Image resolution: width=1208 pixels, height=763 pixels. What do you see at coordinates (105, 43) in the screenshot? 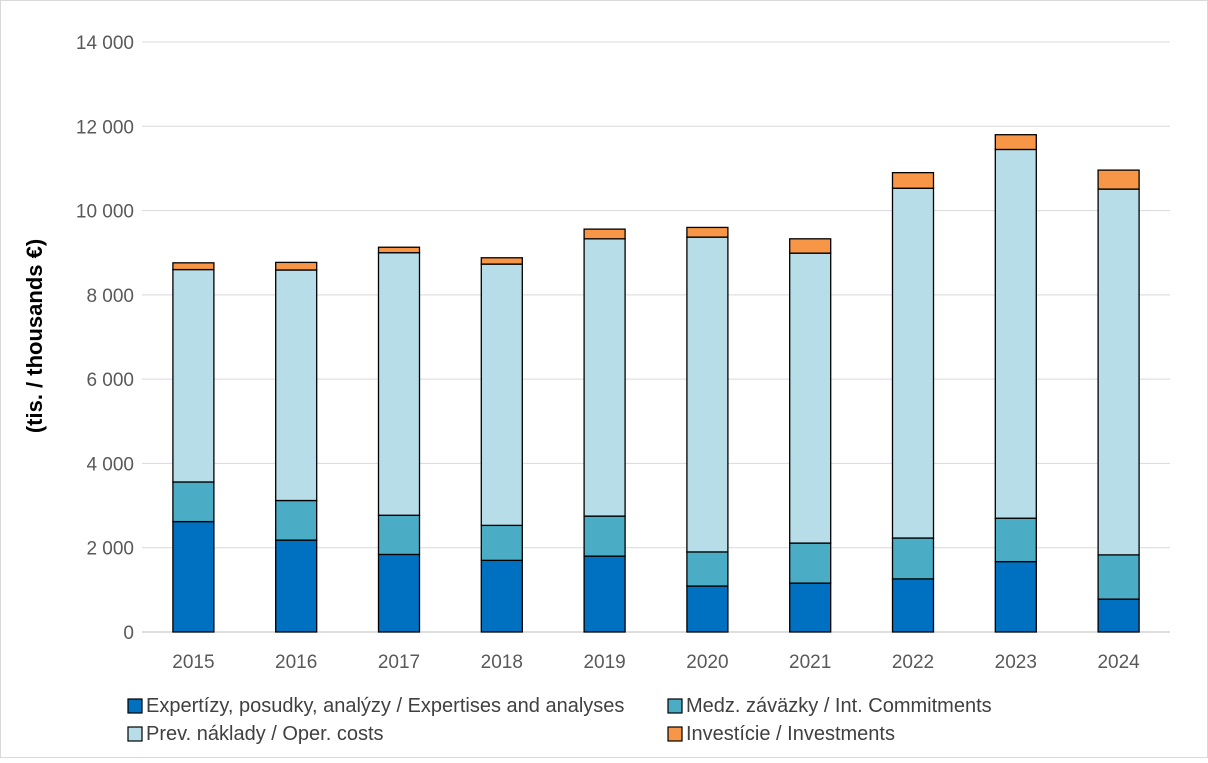
I see `y-tick-label: 14 000` at bounding box center [105, 43].